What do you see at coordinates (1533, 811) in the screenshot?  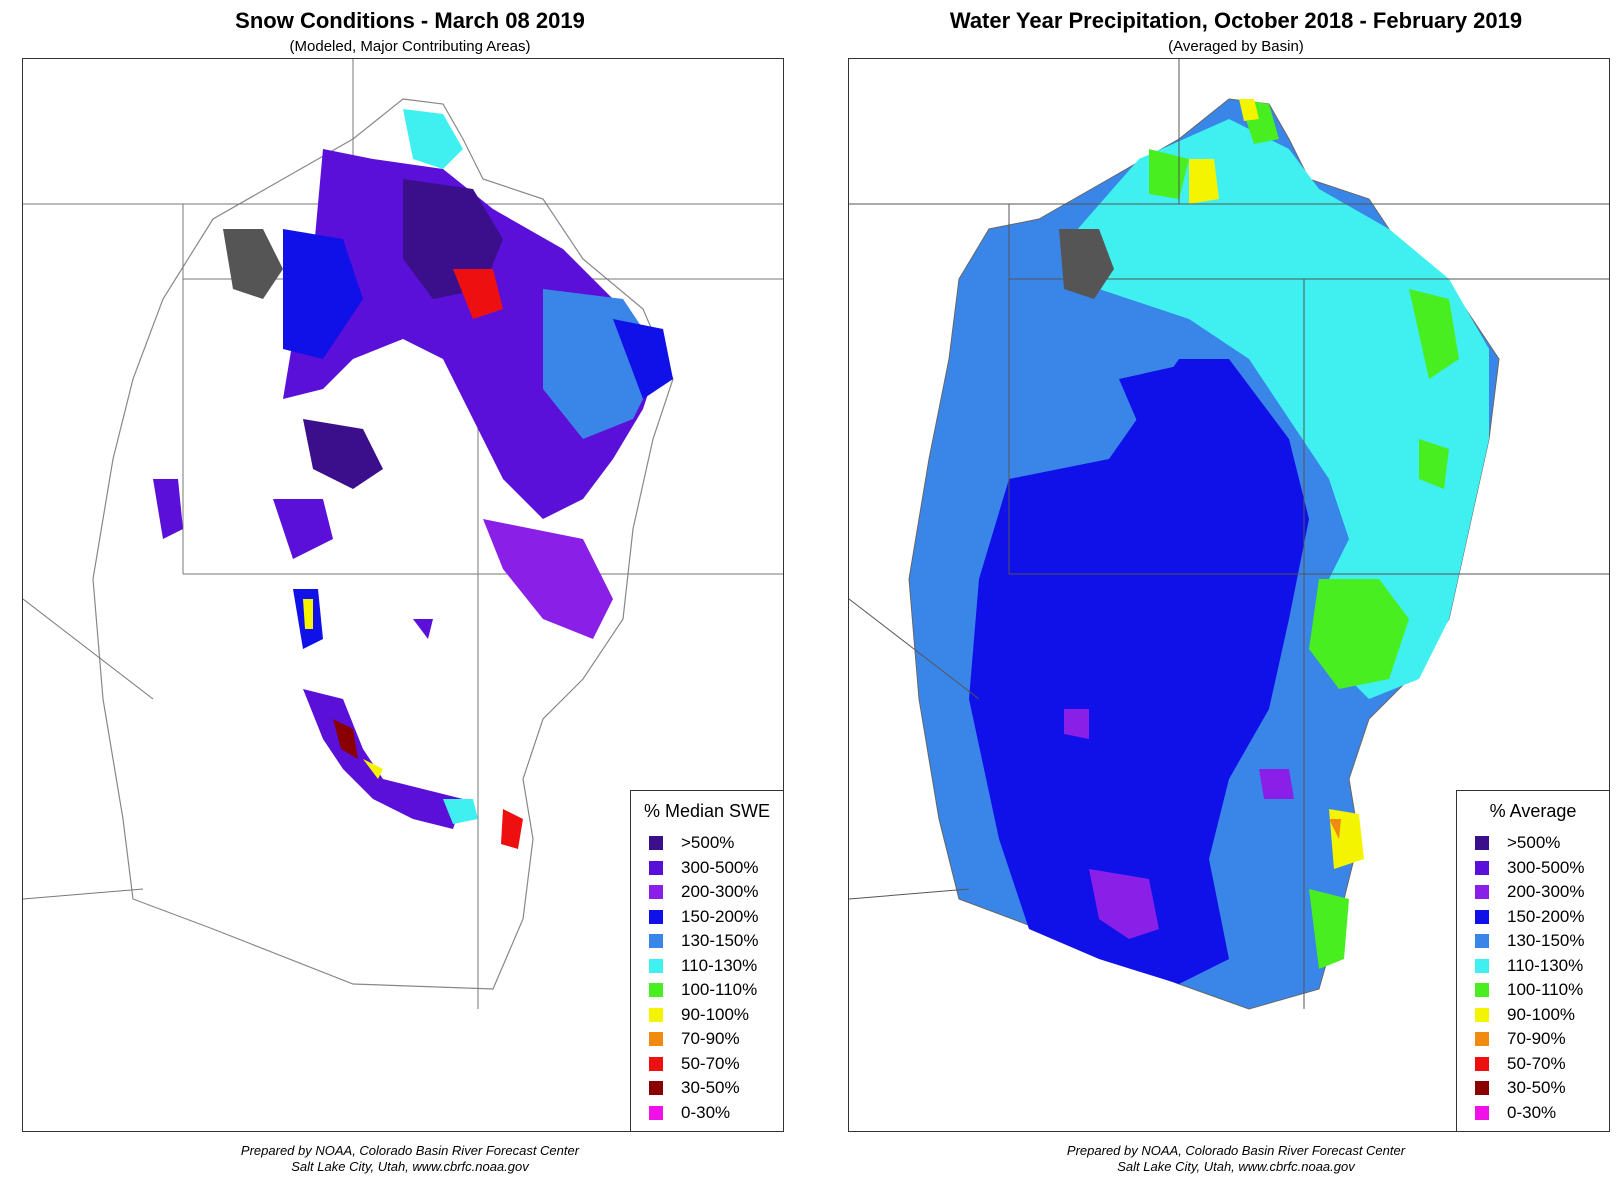 I see `legend-title: % Average` at bounding box center [1533, 811].